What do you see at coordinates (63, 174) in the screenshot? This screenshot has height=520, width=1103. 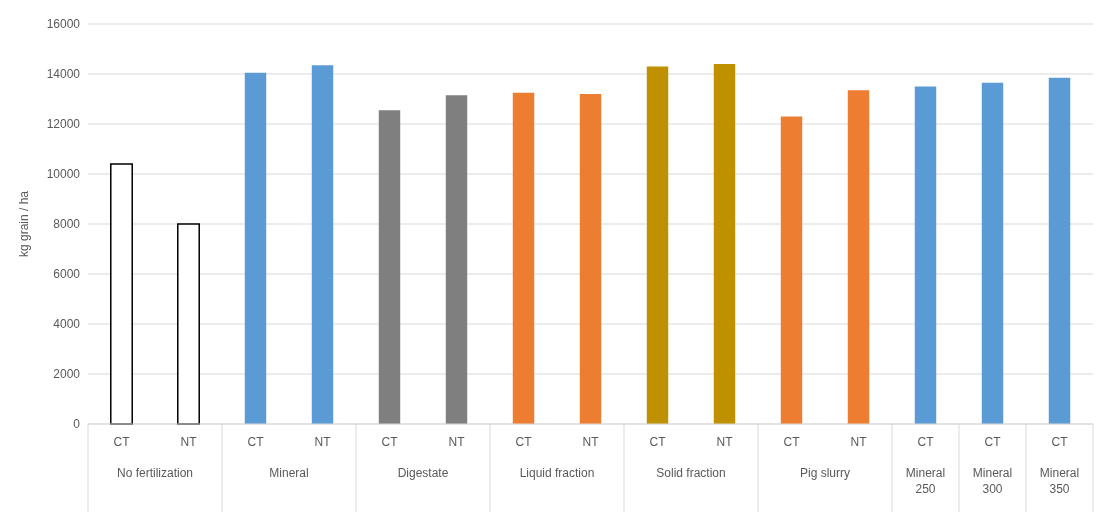 I see `y-tick-label: 10000` at bounding box center [63, 174].